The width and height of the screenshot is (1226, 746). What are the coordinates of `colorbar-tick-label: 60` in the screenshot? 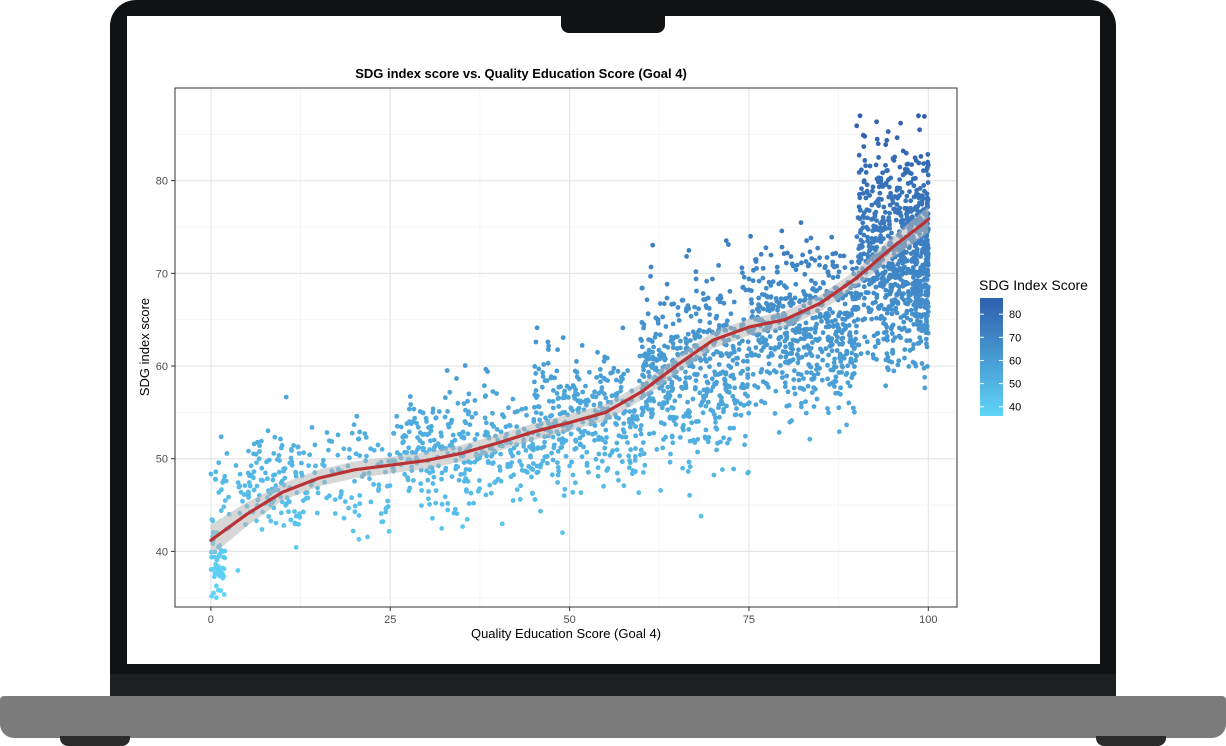 It's located at (1015, 361).